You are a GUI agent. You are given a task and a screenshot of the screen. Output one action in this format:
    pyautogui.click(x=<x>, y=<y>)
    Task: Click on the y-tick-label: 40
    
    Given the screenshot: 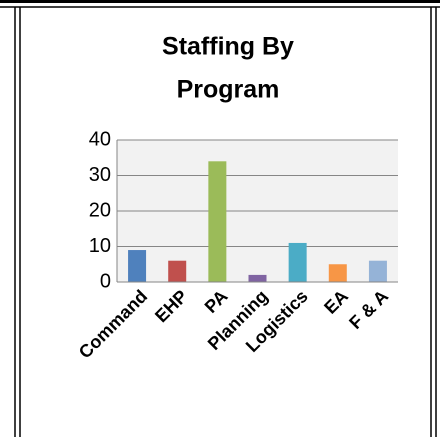 What is the action you would take?
    pyautogui.click(x=100, y=139)
    